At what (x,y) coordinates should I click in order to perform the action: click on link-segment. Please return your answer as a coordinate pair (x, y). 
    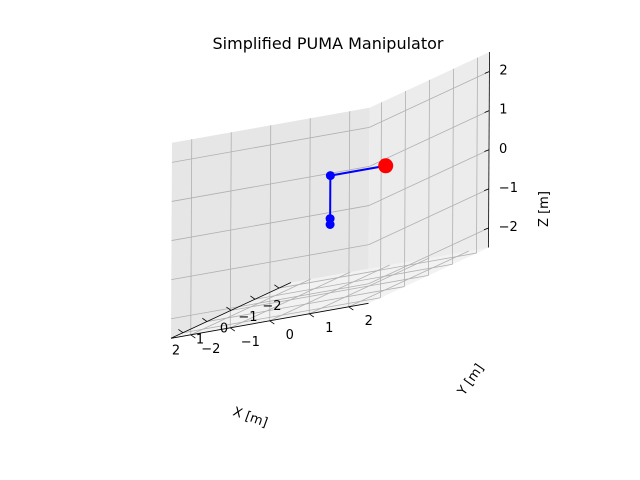
    Looking at the image, I should click on (358, 170).